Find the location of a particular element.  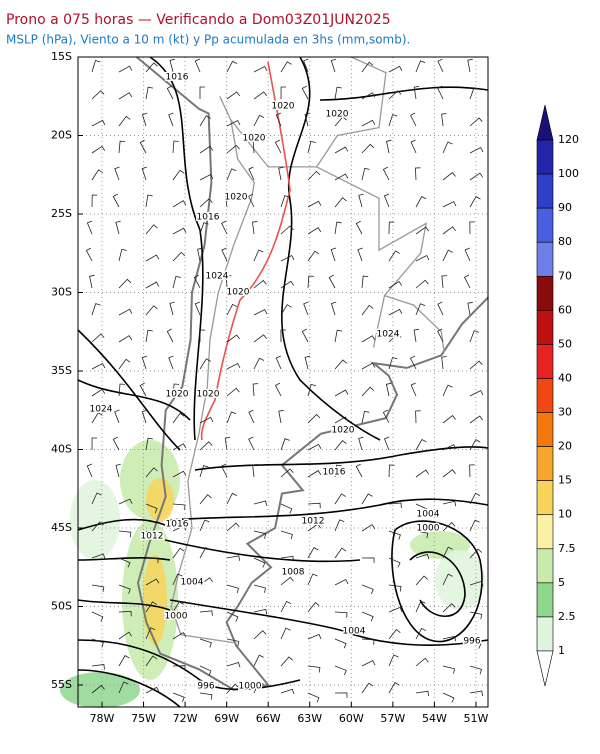

colorbar-label: 50 is located at coordinates (565, 343).